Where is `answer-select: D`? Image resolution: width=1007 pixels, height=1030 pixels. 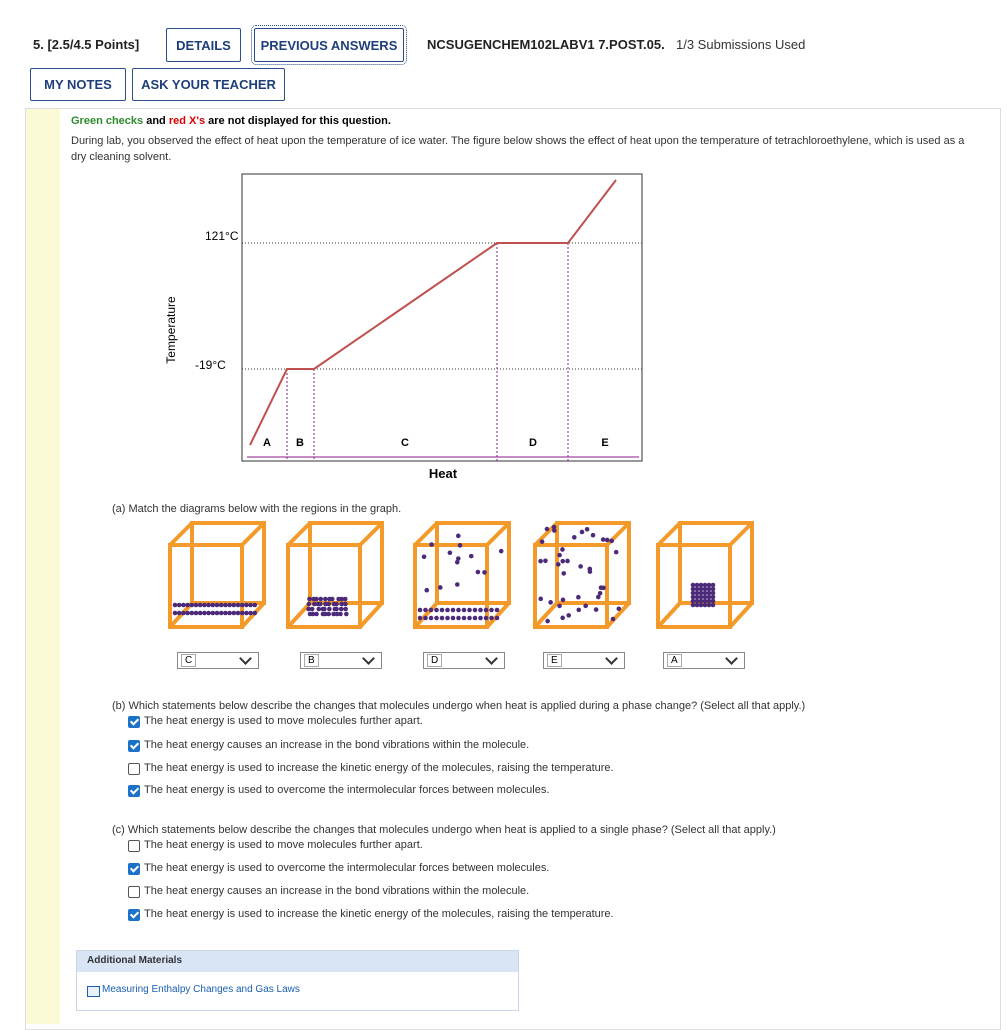 answer-select: D is located at coordinates (464, 660).